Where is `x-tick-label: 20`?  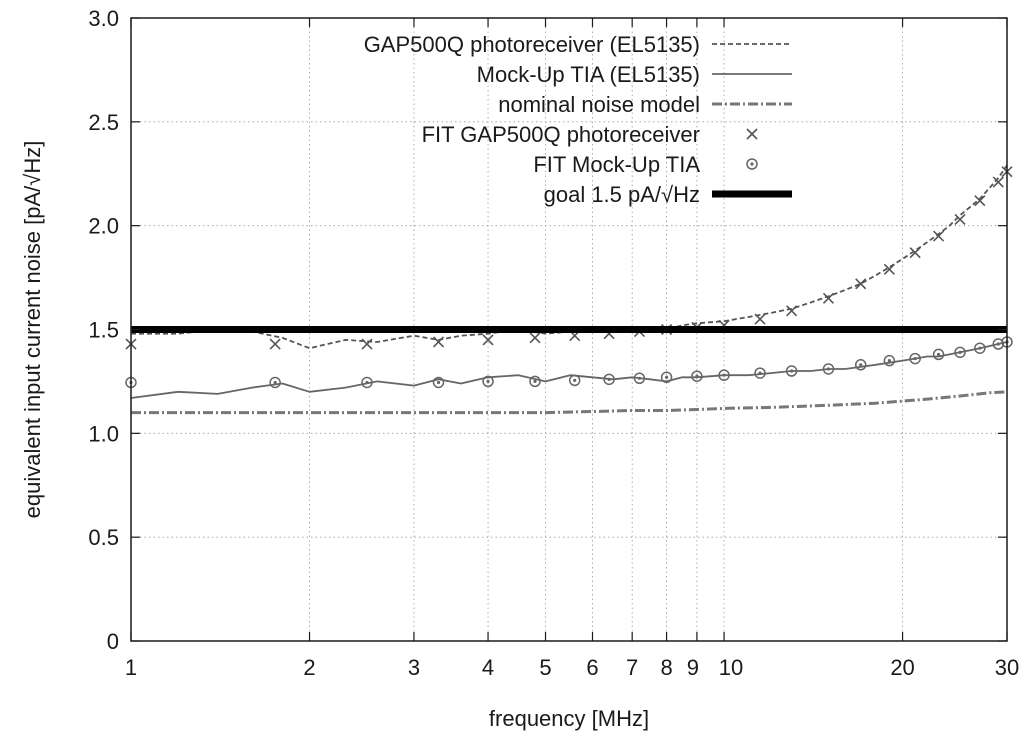 x-tick-label: 20 is located at coordinates (902, 667).